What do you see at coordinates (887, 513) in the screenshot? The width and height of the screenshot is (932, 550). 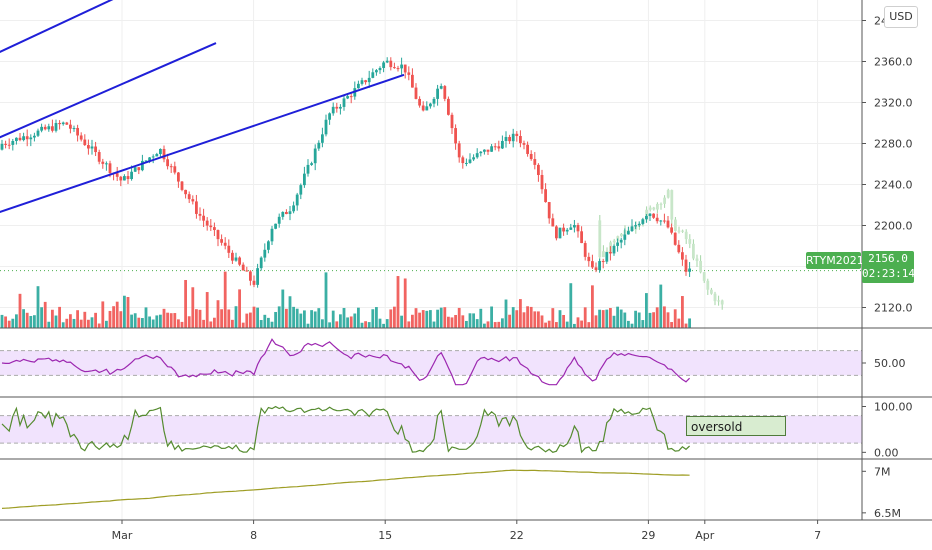 I see `indicator-tick-label: 6.5M` at bounding box center [887, 513].